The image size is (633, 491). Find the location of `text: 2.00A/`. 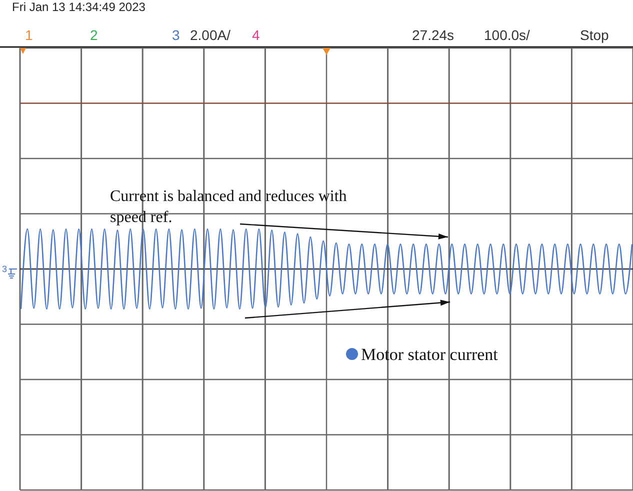

text: 2.00A/ is located at coordinates (210, 35).